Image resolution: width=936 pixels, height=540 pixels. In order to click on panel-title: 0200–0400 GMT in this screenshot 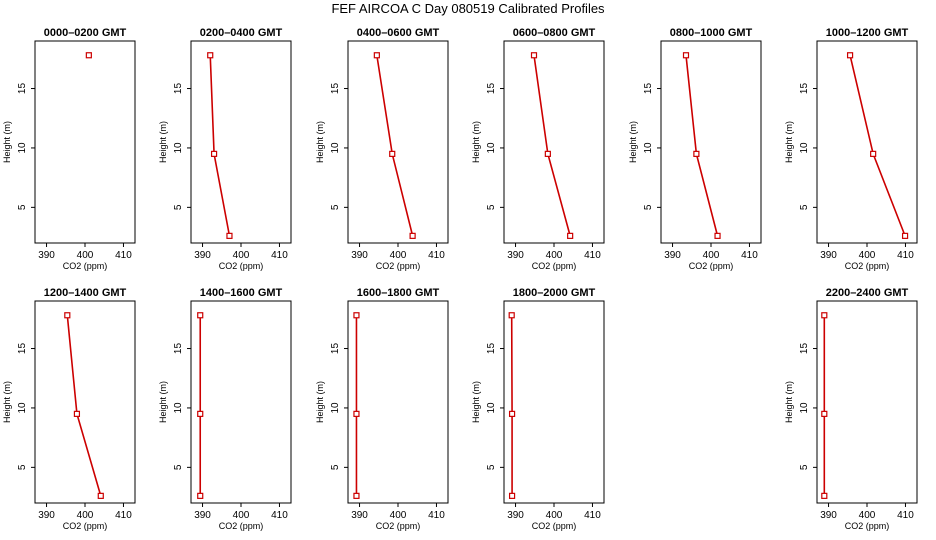, I will do `click(241, 33)`.